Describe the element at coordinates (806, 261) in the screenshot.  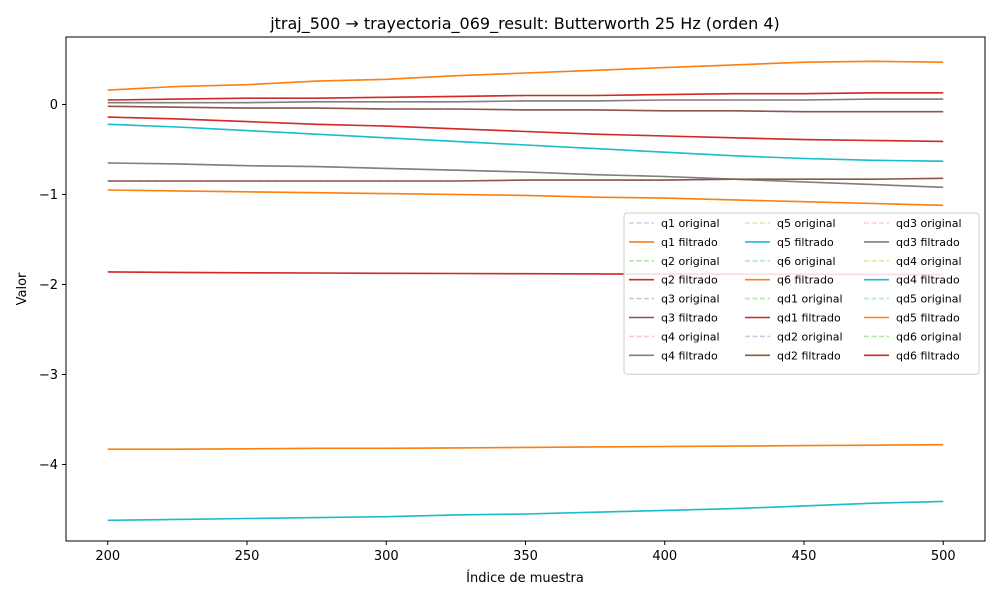
I see `legend-label: q6 original` at that location.